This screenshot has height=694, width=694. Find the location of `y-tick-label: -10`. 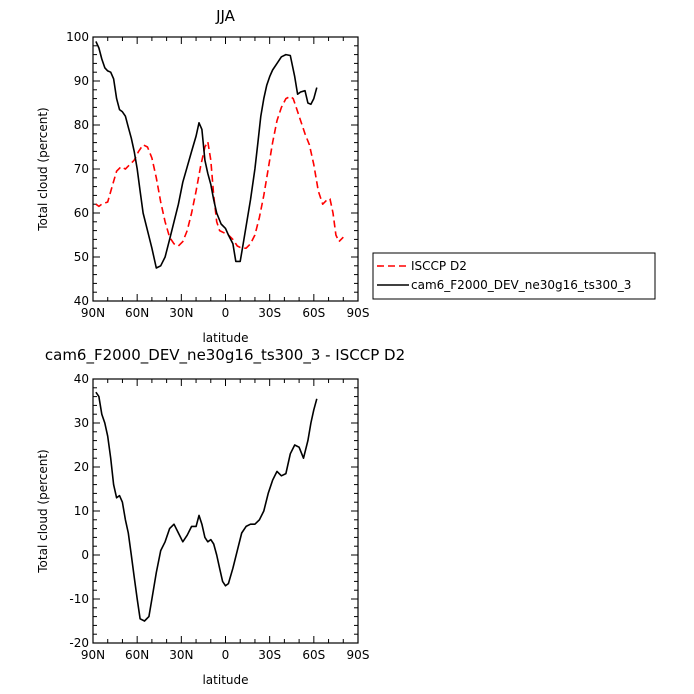

y-tick-label: -10 is located at coordinates (79, 599).